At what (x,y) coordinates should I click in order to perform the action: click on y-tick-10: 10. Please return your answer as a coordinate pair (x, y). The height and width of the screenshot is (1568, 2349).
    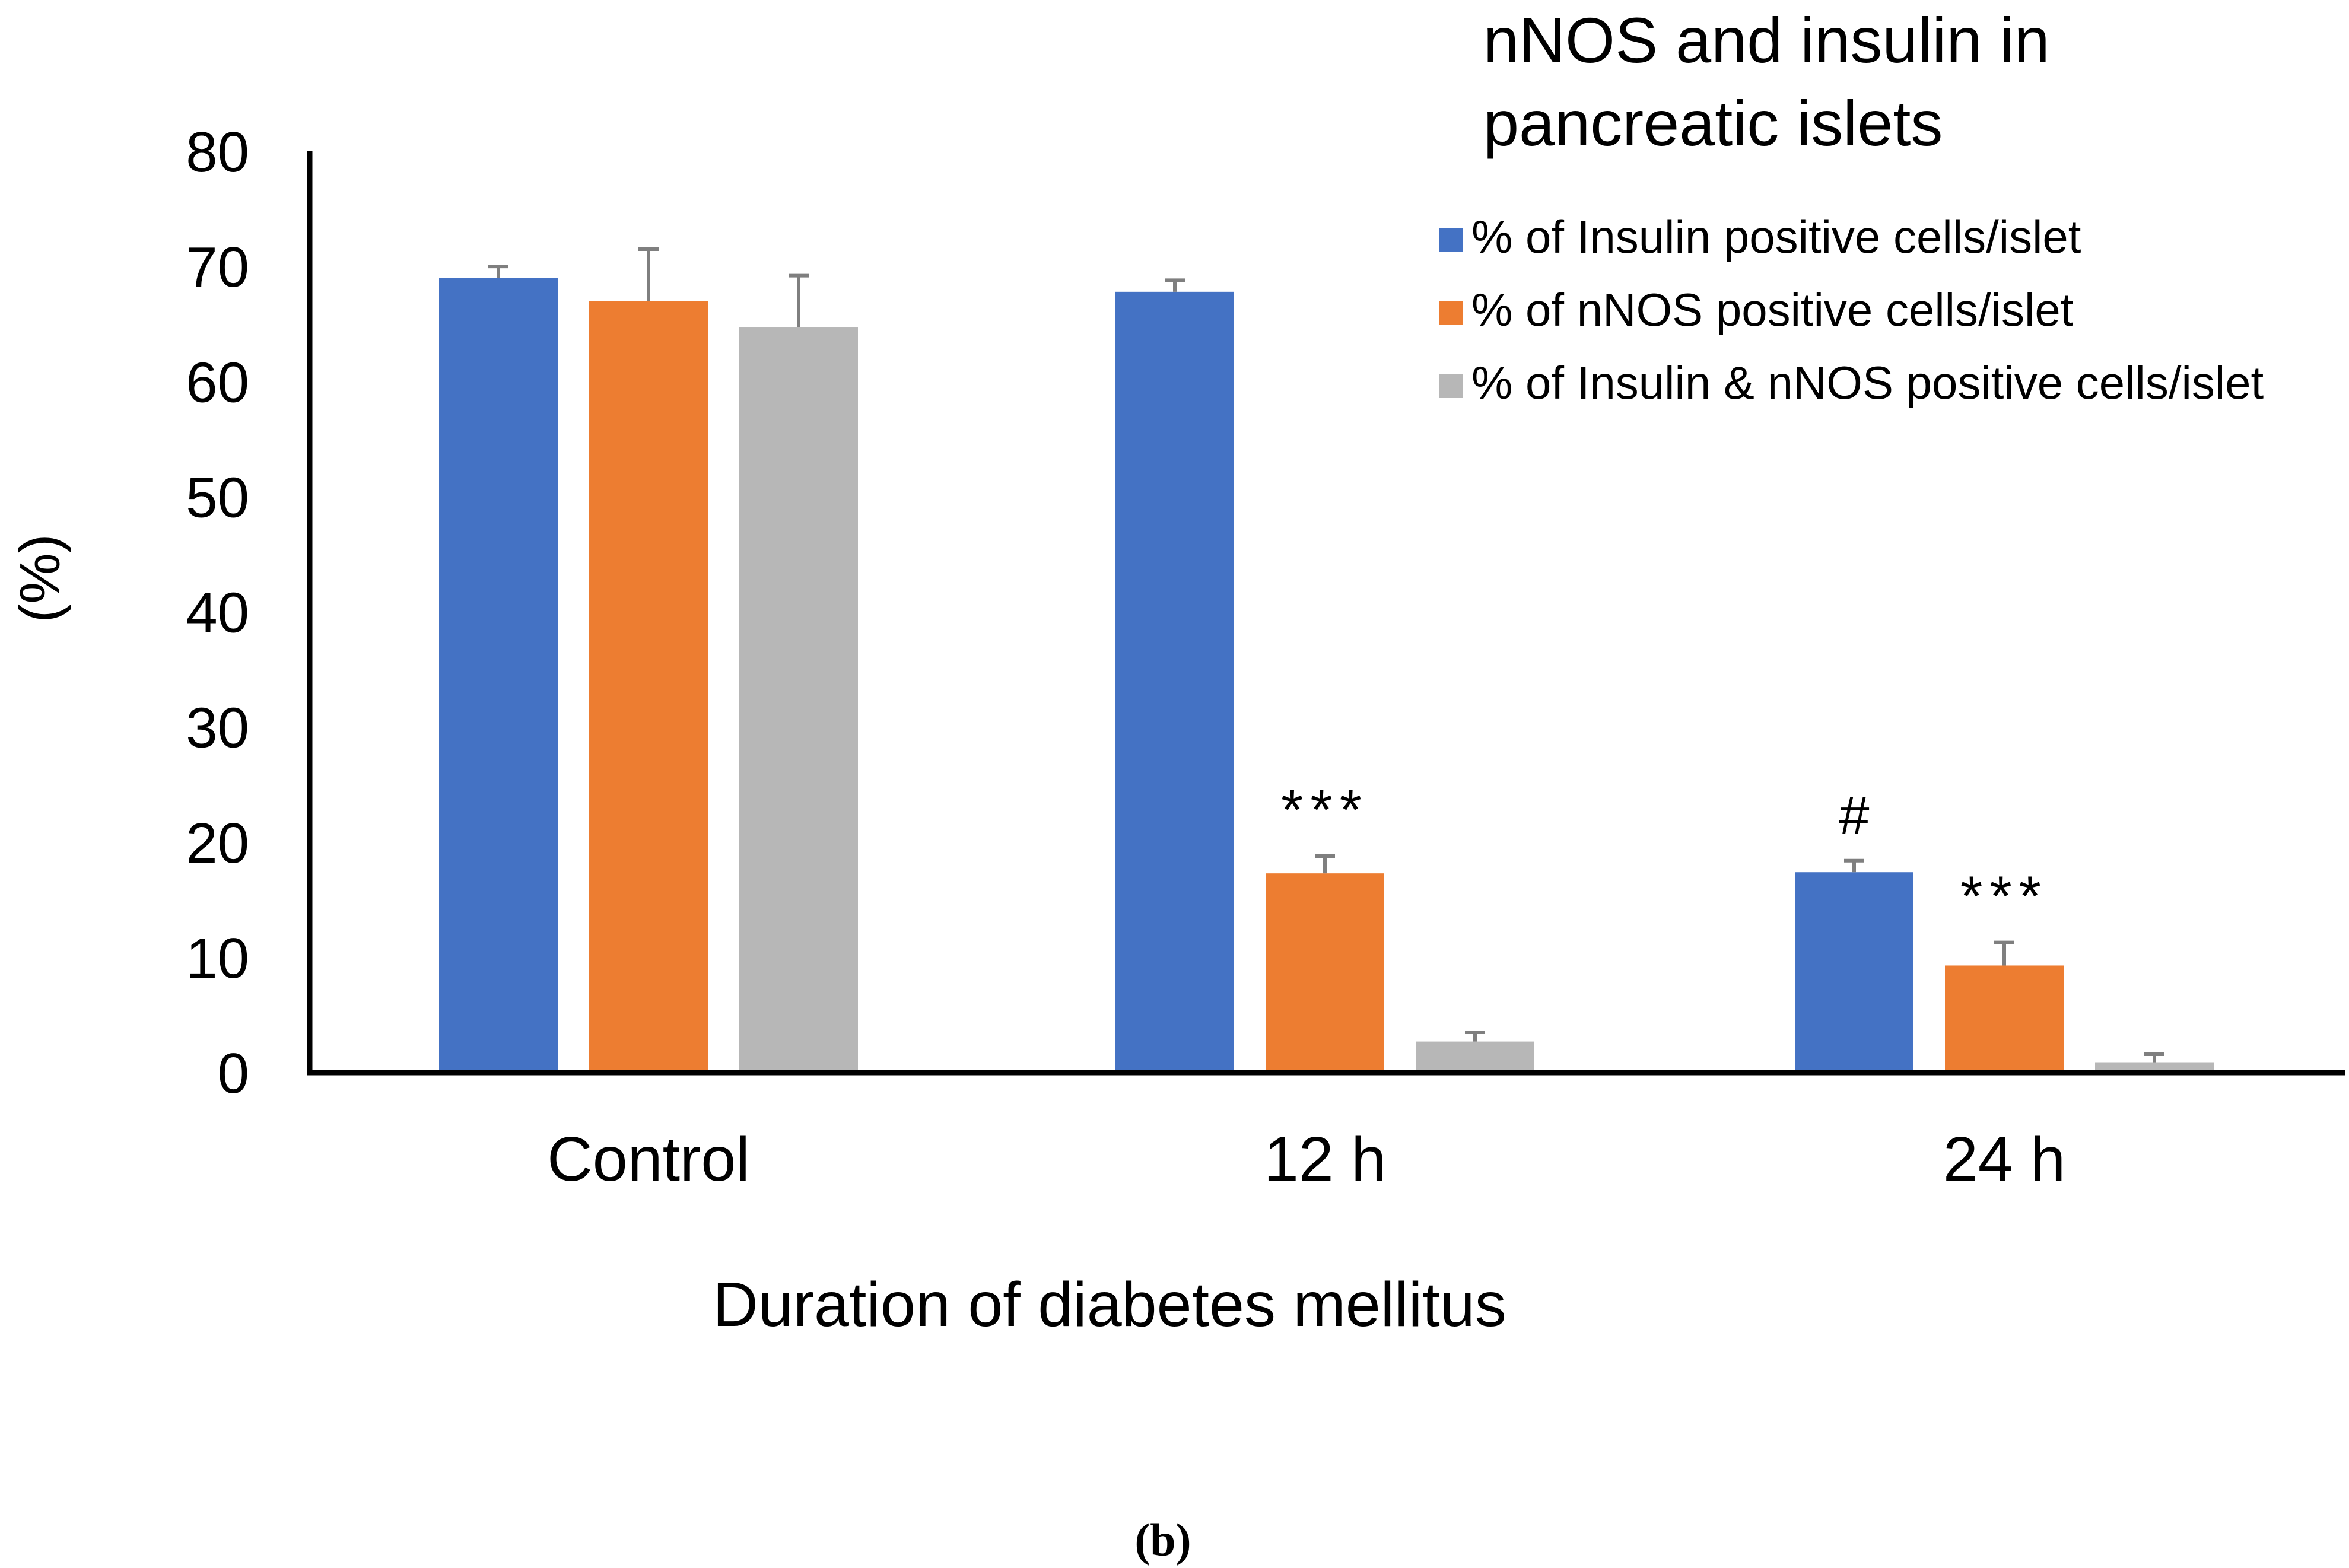
    Looking at the image, I should click on (218, 958).